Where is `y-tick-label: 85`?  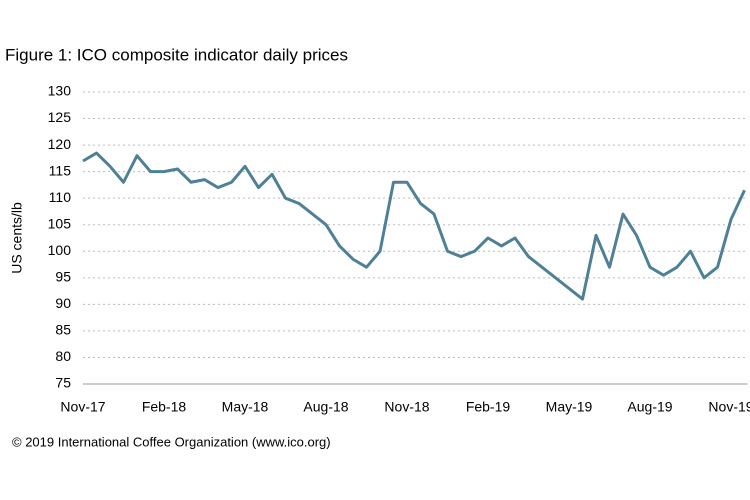 y-tick-label: 85 is located at coordinates (63, 330).